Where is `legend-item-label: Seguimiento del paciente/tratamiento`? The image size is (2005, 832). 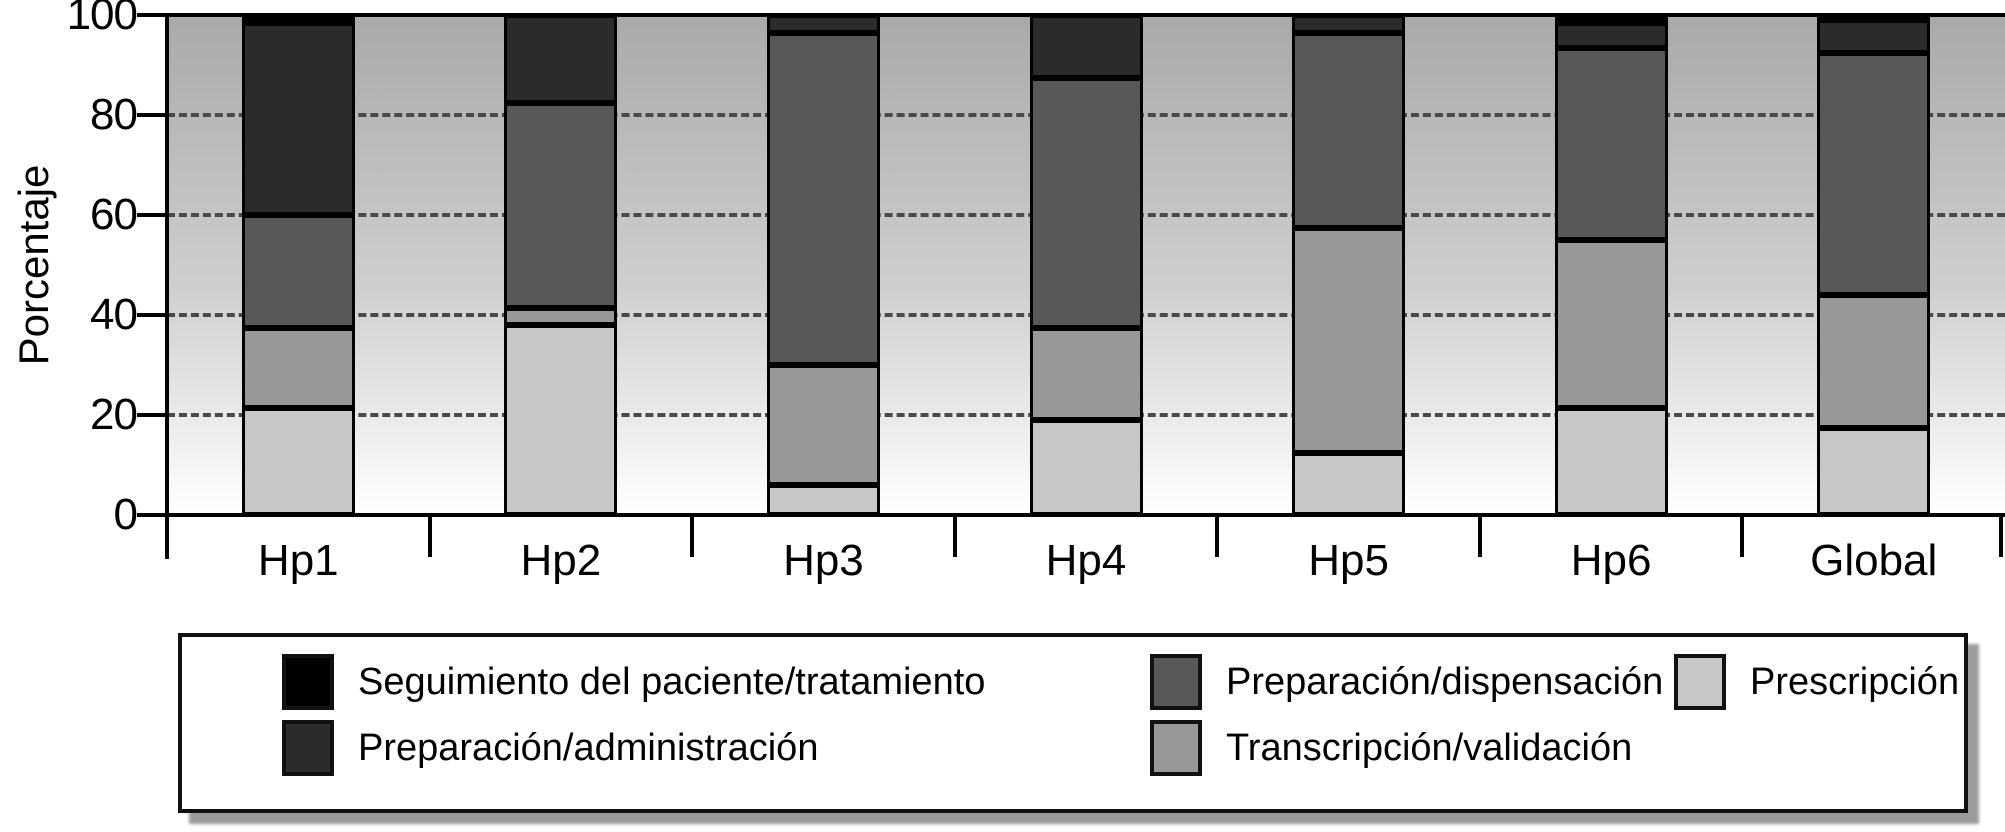
legend-item-label: Seguimiento del paciente/tratamiento is located at coordinates (672, 681).